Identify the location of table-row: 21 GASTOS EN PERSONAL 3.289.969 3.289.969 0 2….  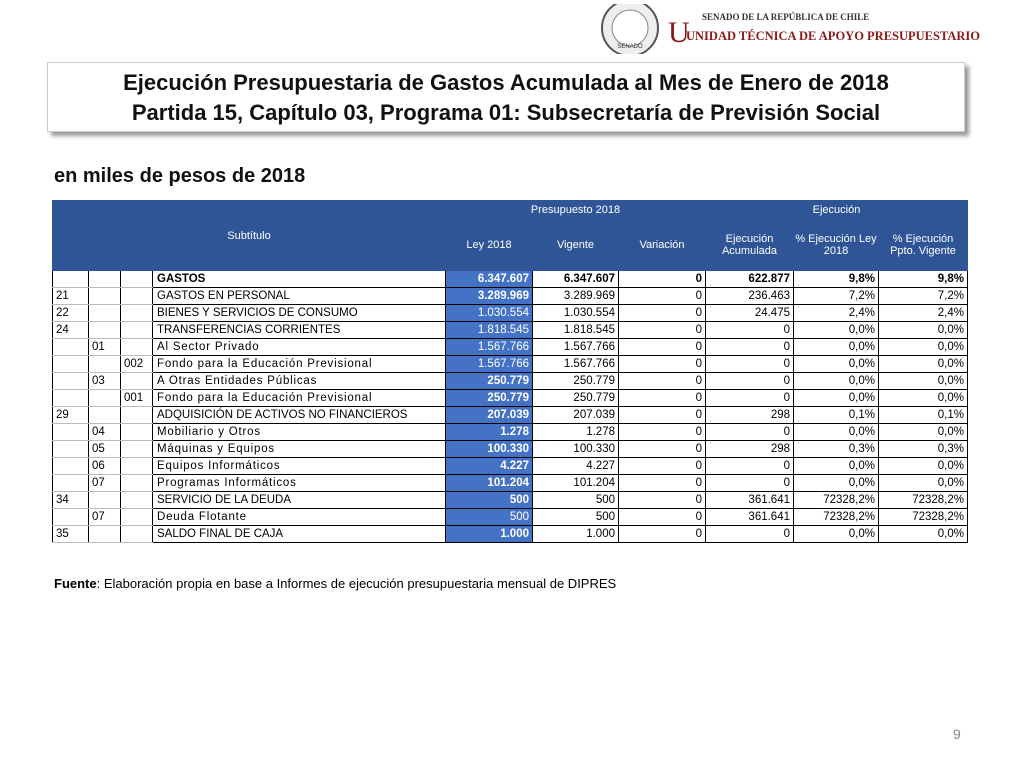
(510, 296).